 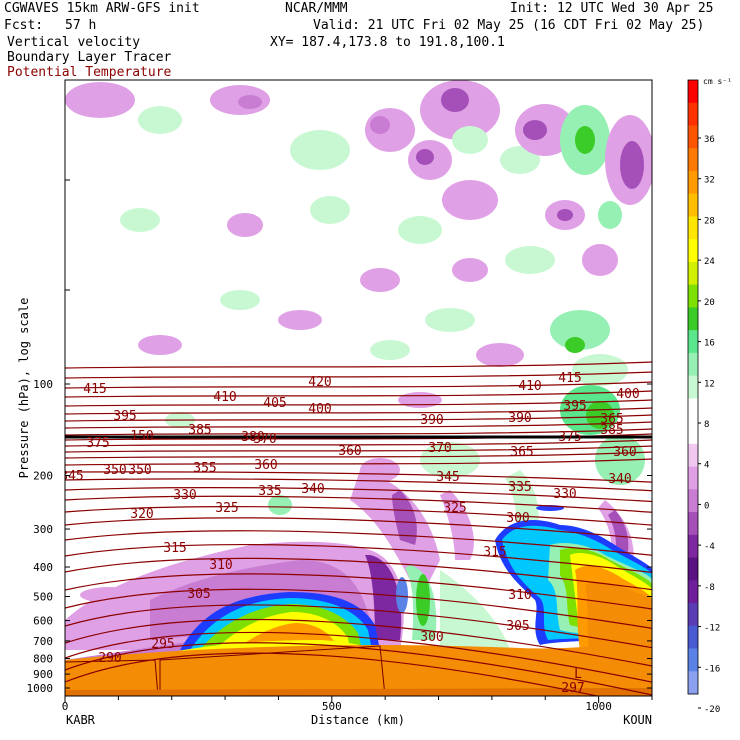 What do you see at coordinates (612, 8) in the screenshot?
I see `init-time: Init: 12 UTC Wed 30 Apr 25` at bounding box center [612, 8].